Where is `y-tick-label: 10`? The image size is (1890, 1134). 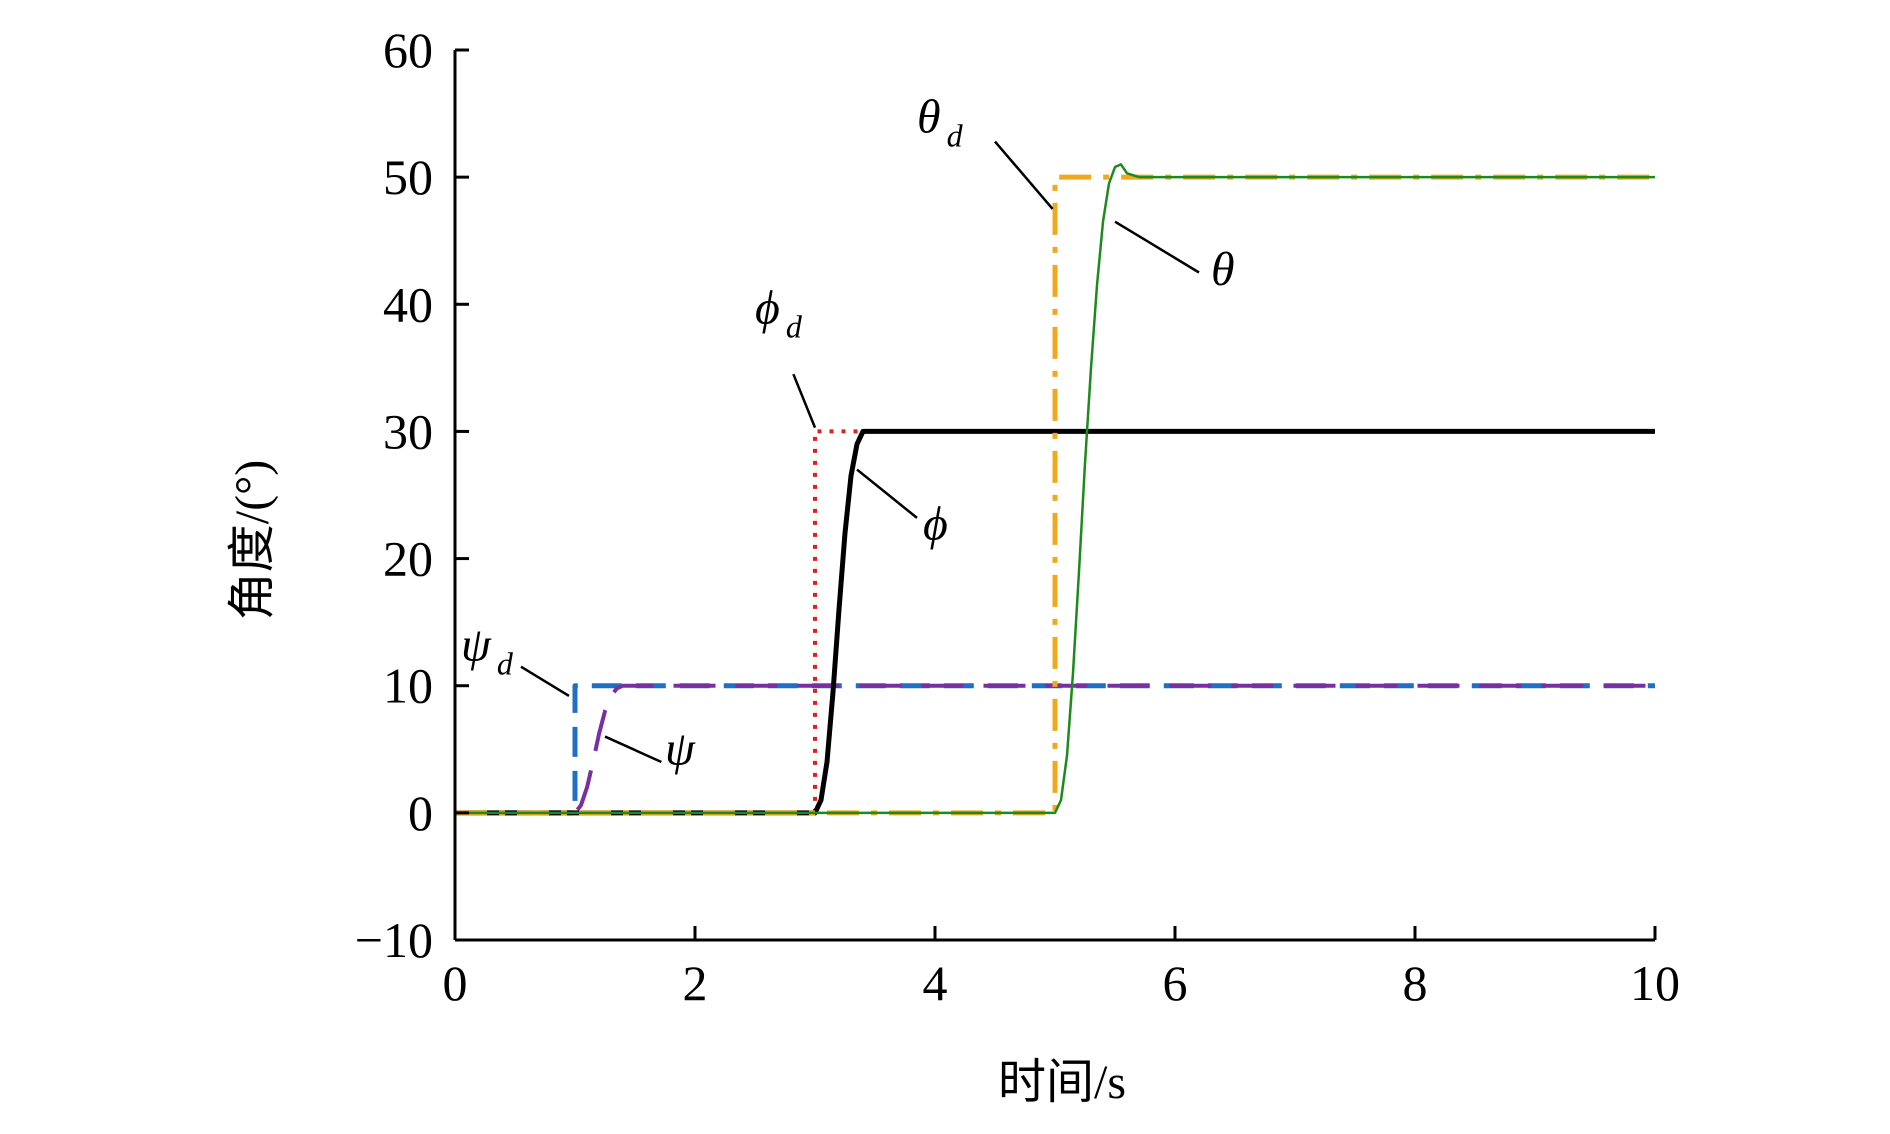 y-tick-label: 10 is located at coordinates (408, 686).